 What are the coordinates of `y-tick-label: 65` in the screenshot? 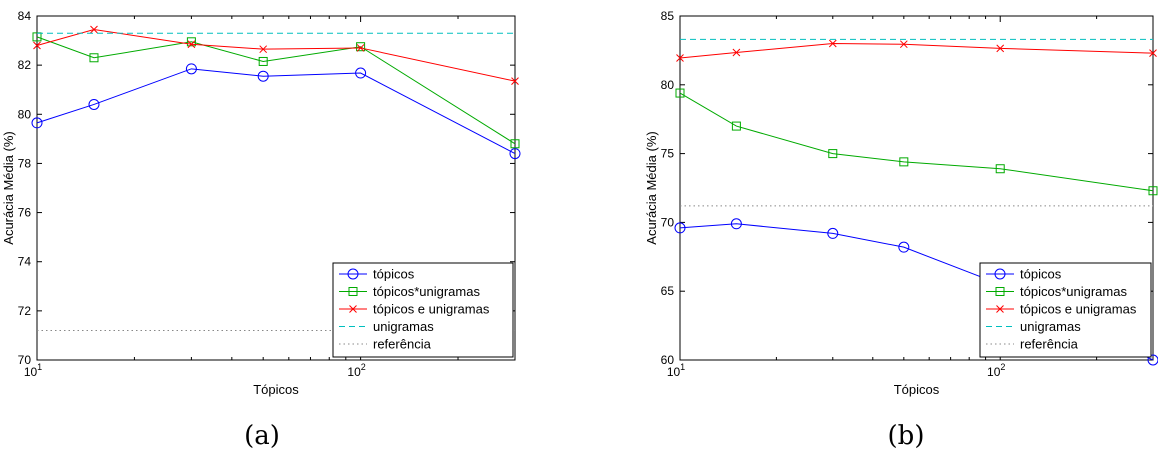 It's located at (668, 291).